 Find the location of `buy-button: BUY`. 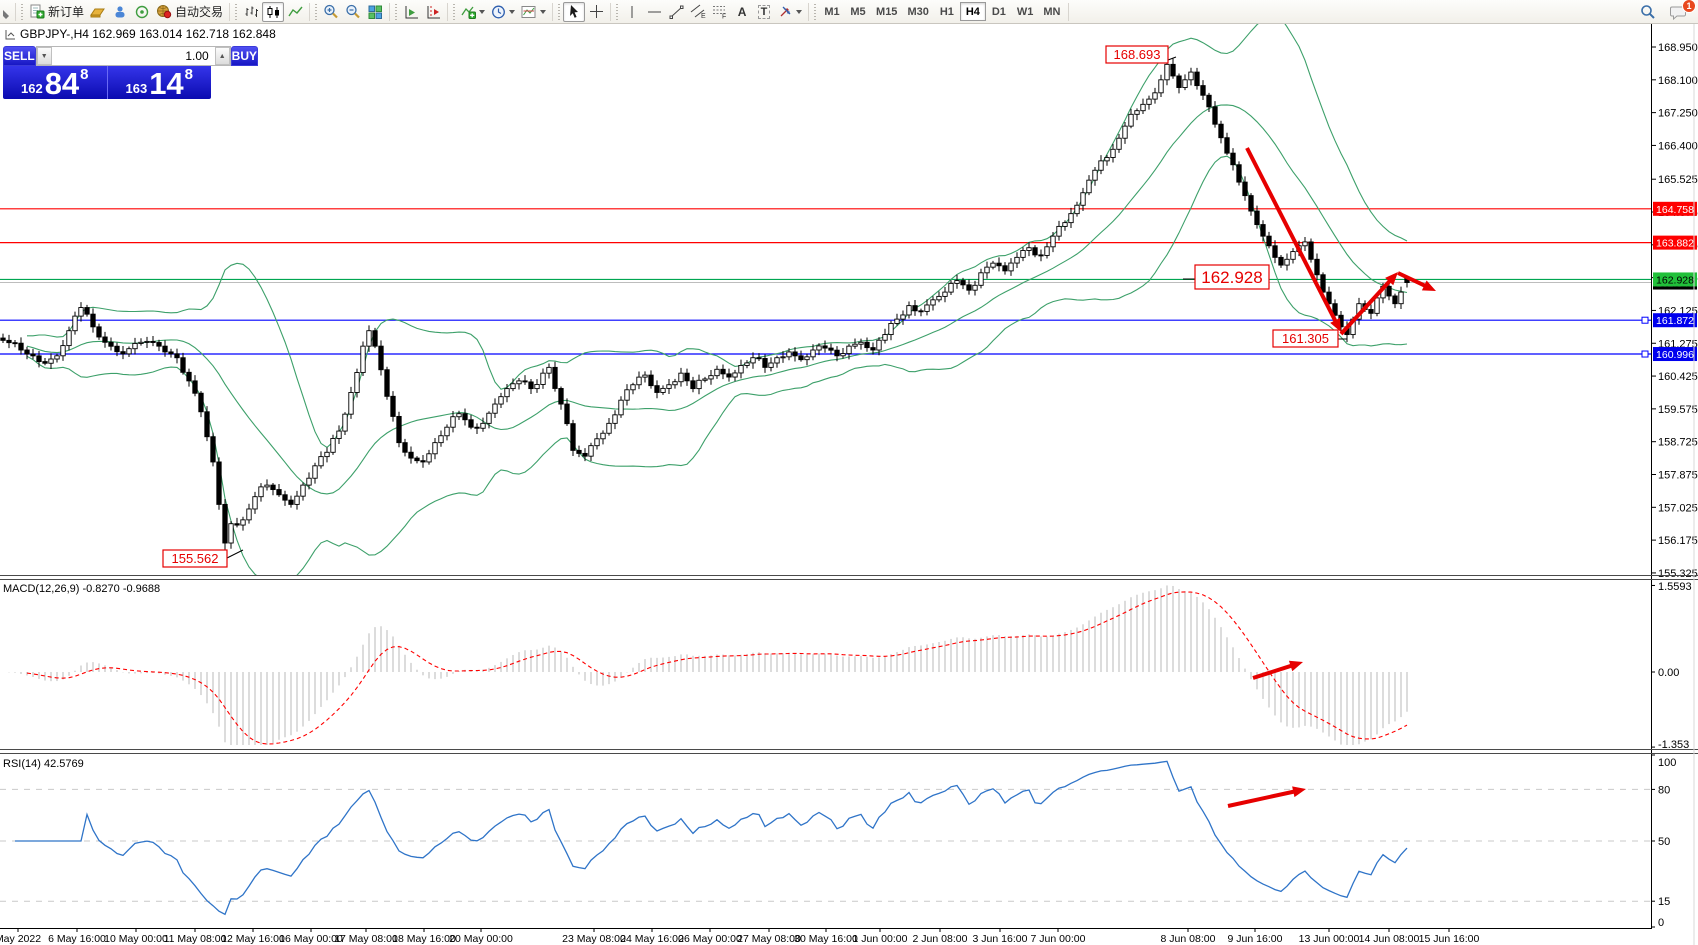

buy-button: BUY is located at coordinates (244, 56).